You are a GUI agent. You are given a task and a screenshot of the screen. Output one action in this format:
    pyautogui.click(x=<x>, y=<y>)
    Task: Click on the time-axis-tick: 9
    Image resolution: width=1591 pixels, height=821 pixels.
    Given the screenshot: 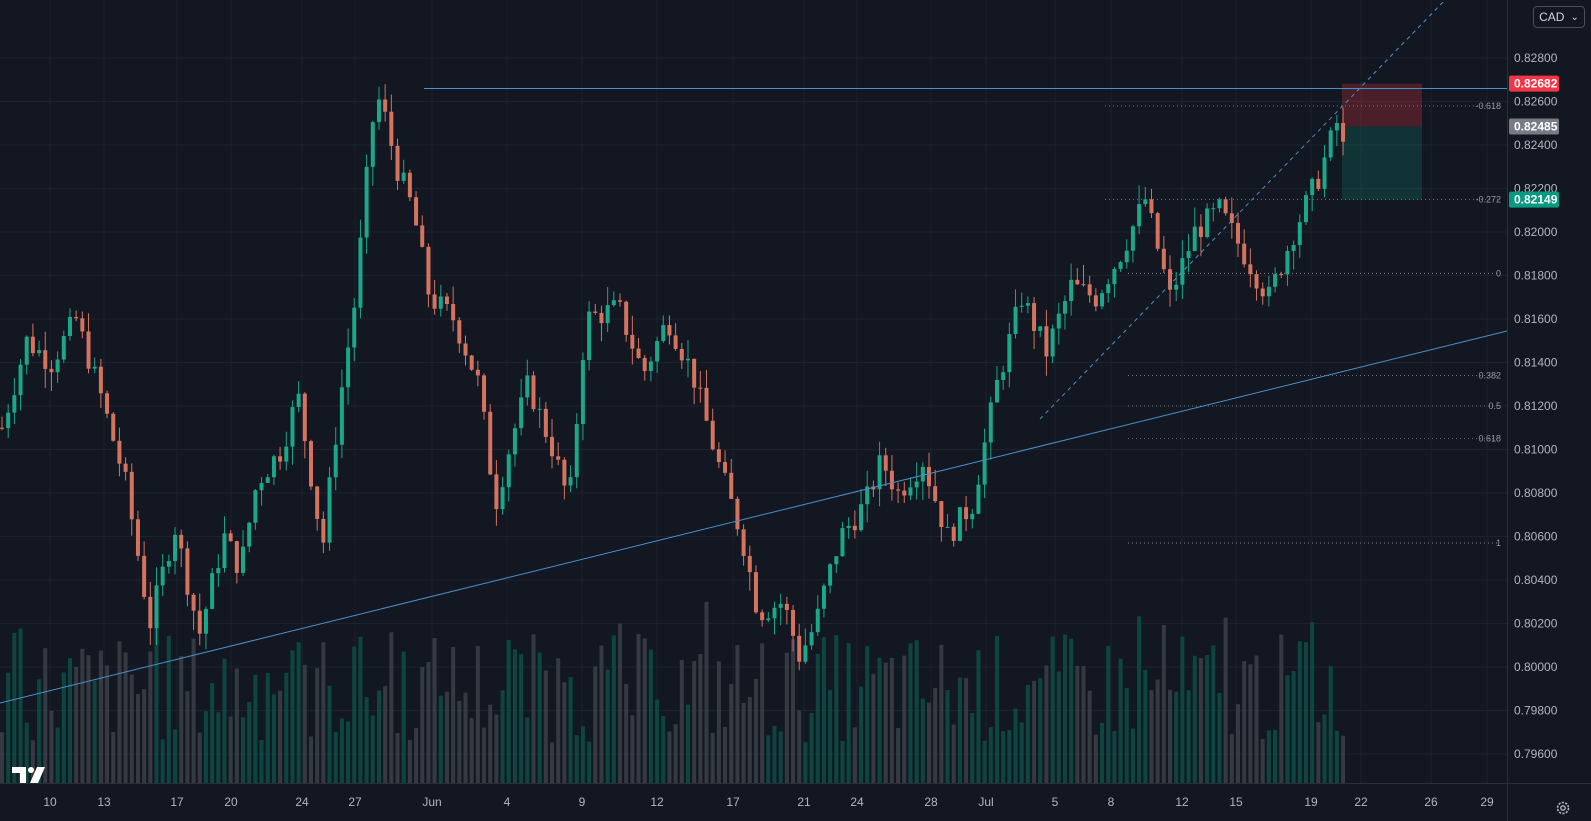 What is the action you would take?
    pyautogui.click(x=582, y=802)
    